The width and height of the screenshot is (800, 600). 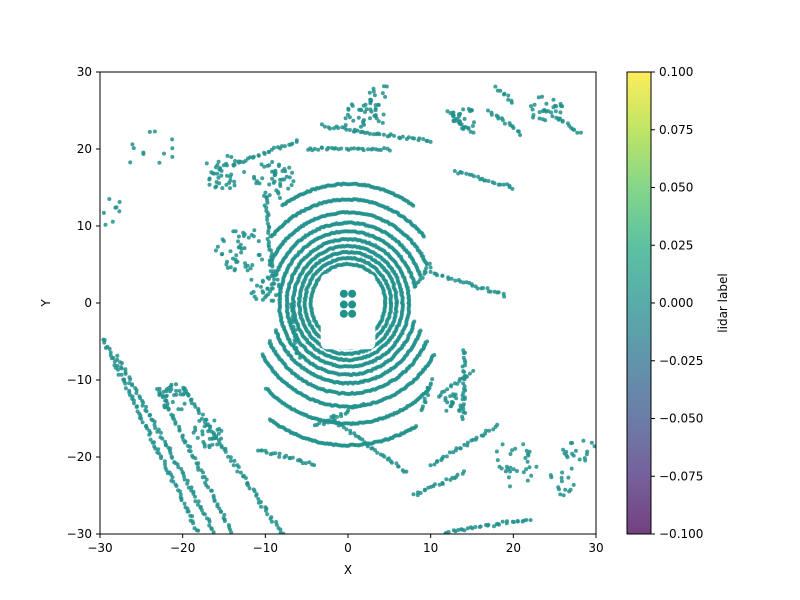 What do you see at coordinates (343, 293) in the screenshot?
I see `ego-vehicle-point` at bounding box center [343, 293].